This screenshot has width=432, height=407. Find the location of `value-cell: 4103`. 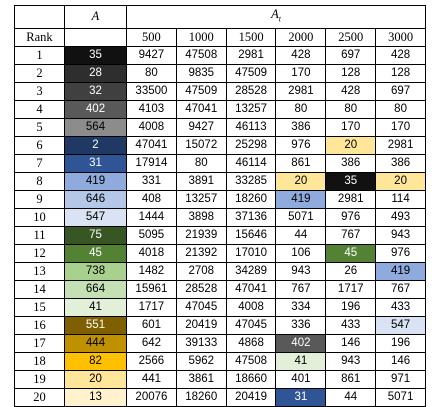

value-cell: 4103 is located at coordinates (151, 109).